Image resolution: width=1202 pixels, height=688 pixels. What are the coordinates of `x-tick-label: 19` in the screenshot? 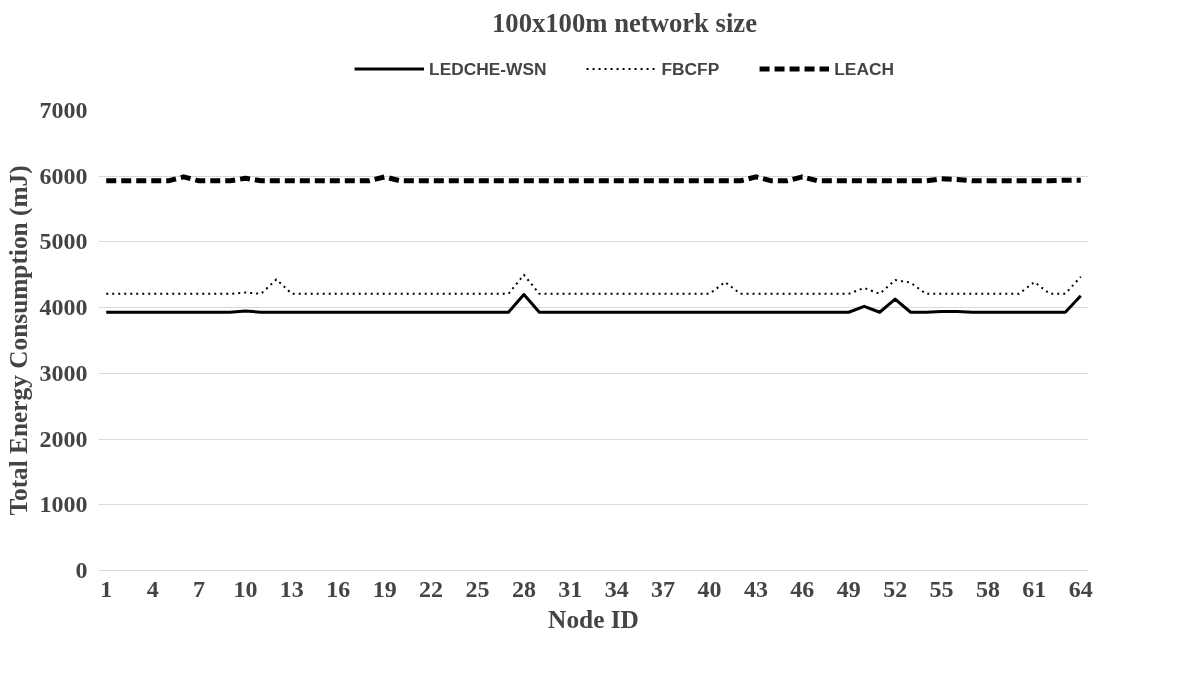 It's located at (384, 588).